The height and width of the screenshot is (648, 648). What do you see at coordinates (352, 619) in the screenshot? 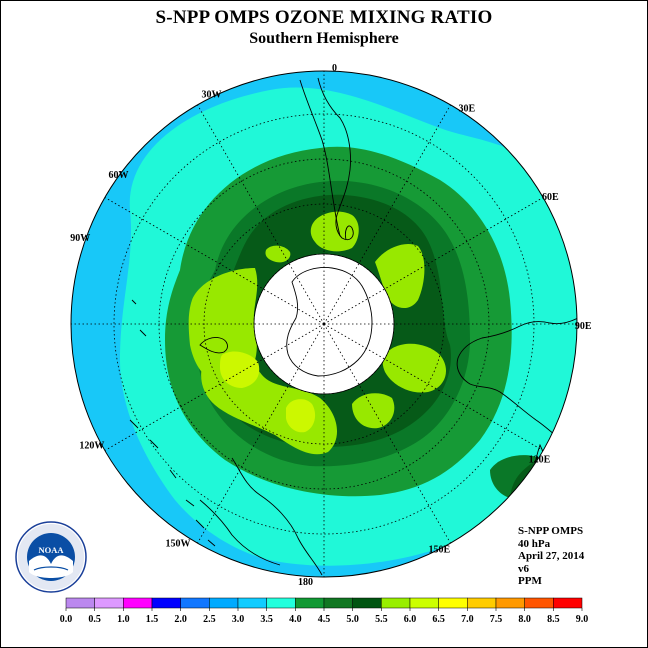
I see `colorbar-tick-label: 5.0` at bounding box center [352, 619].